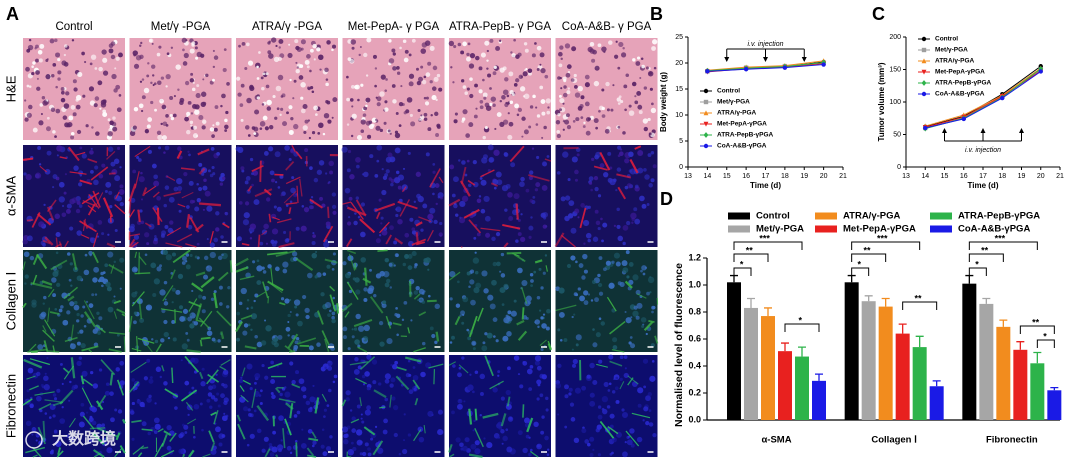  What do you see at coordinates (694, 311) in the screenshot?
I see `y-tick-label: 0.8` at bounding box center [694, 311].